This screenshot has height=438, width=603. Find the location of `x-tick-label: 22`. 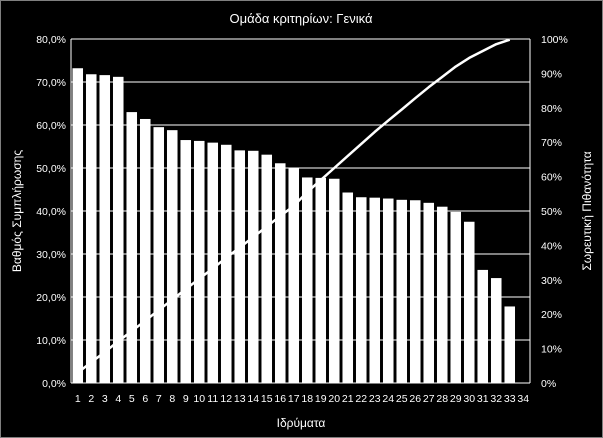

x-tick-label: 22 is located at coordinates (361, 399).